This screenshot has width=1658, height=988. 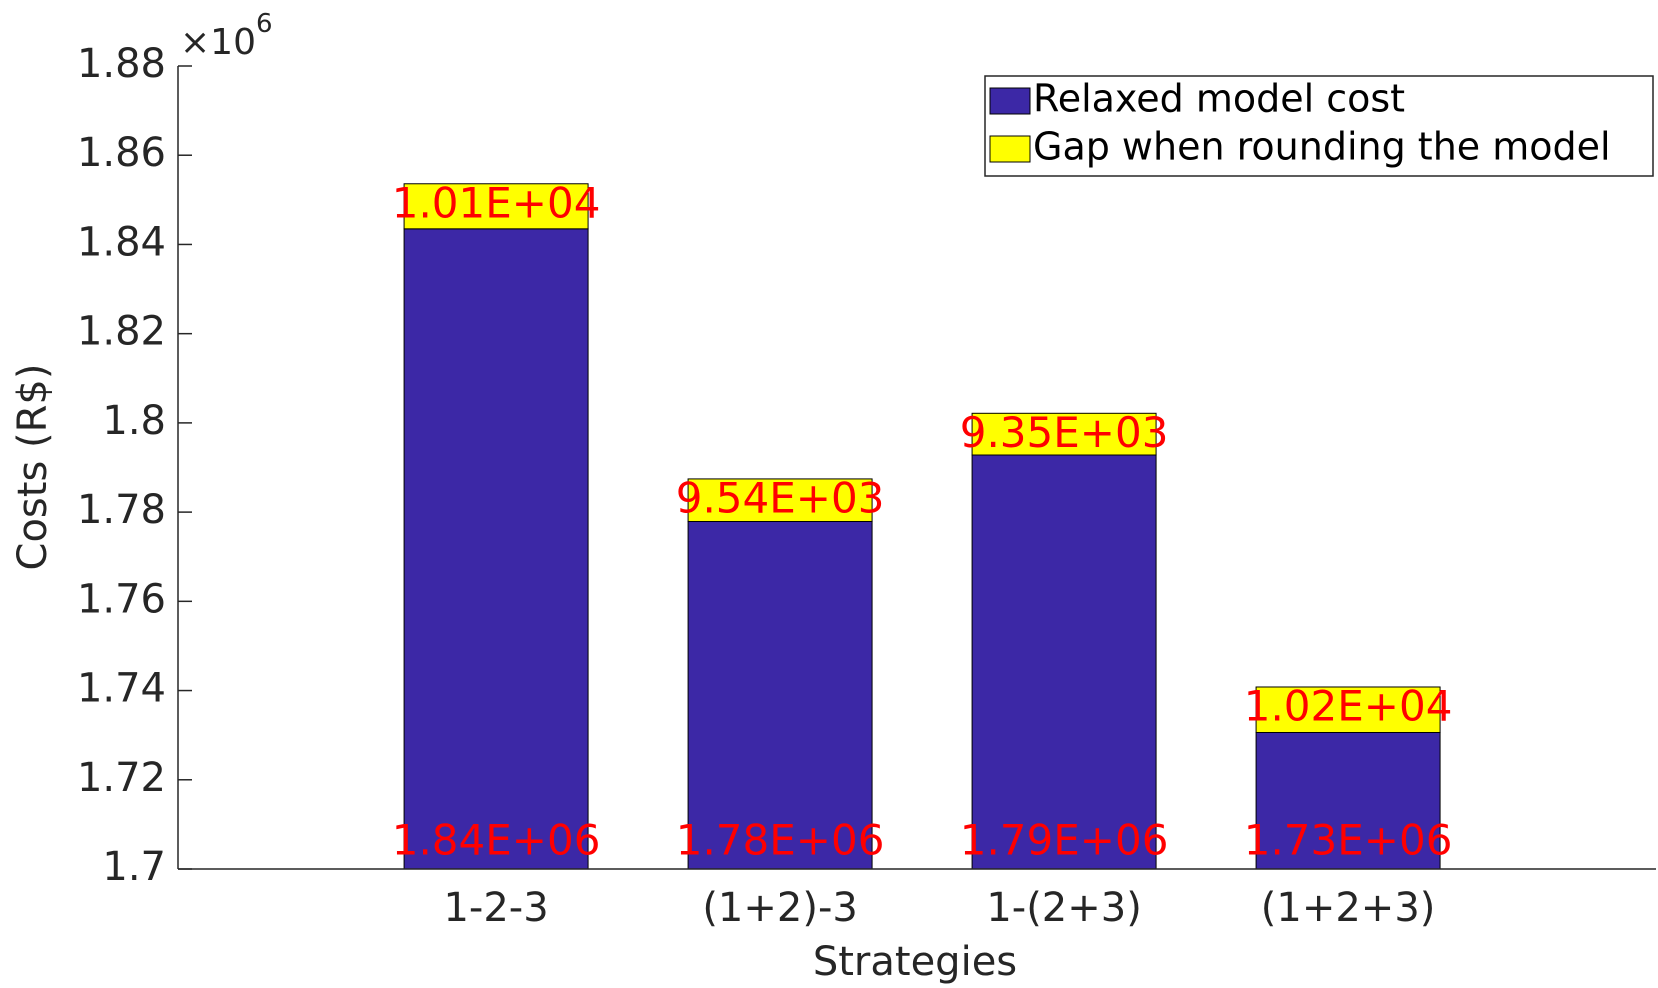 I want to click on legend-box, so click(x=1319, y=126).